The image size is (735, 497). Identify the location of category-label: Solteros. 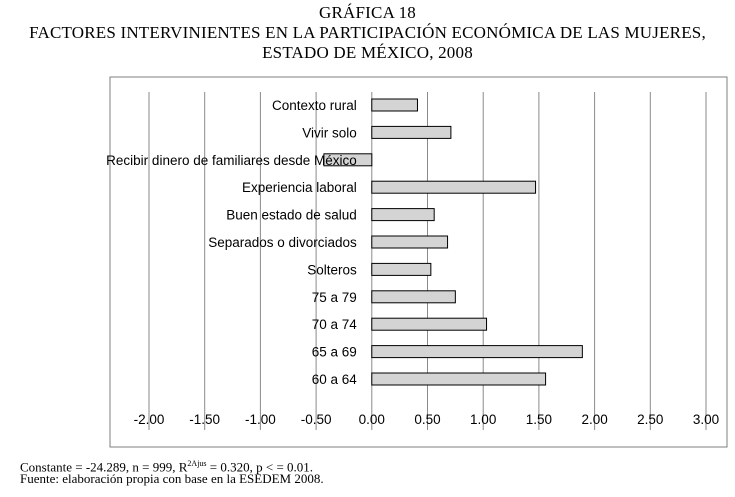
(332, 269).